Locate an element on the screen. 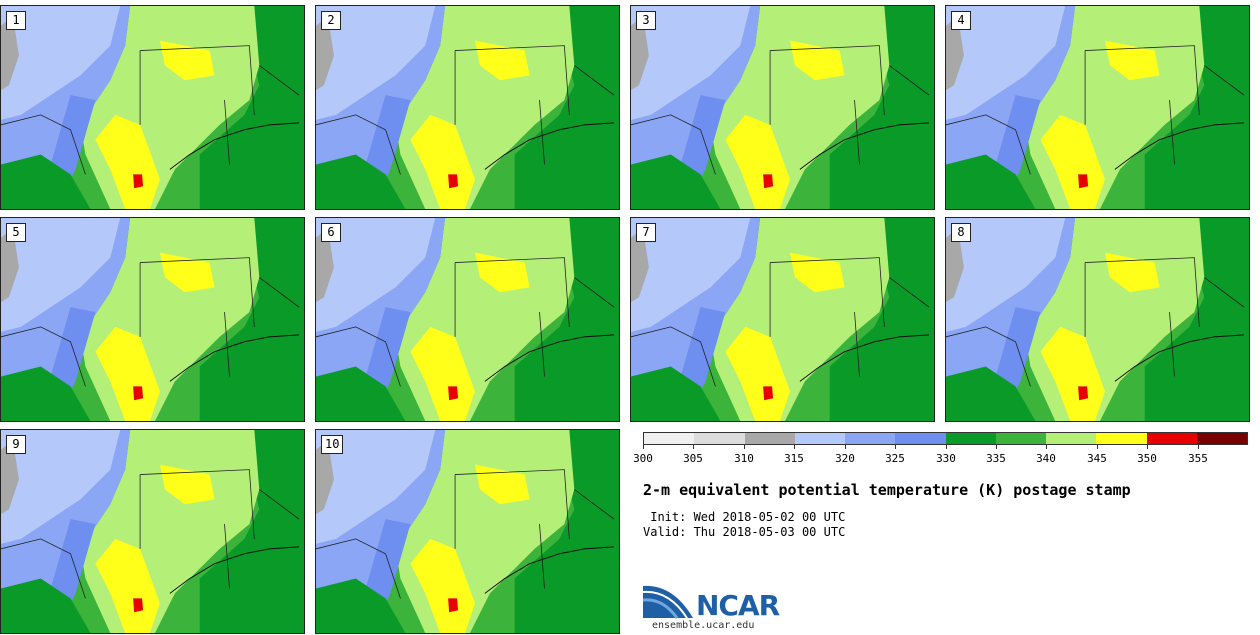 This screenshot has width=1260, height=635. ncar-logo: NCAR is located at coordinates (722, 604).